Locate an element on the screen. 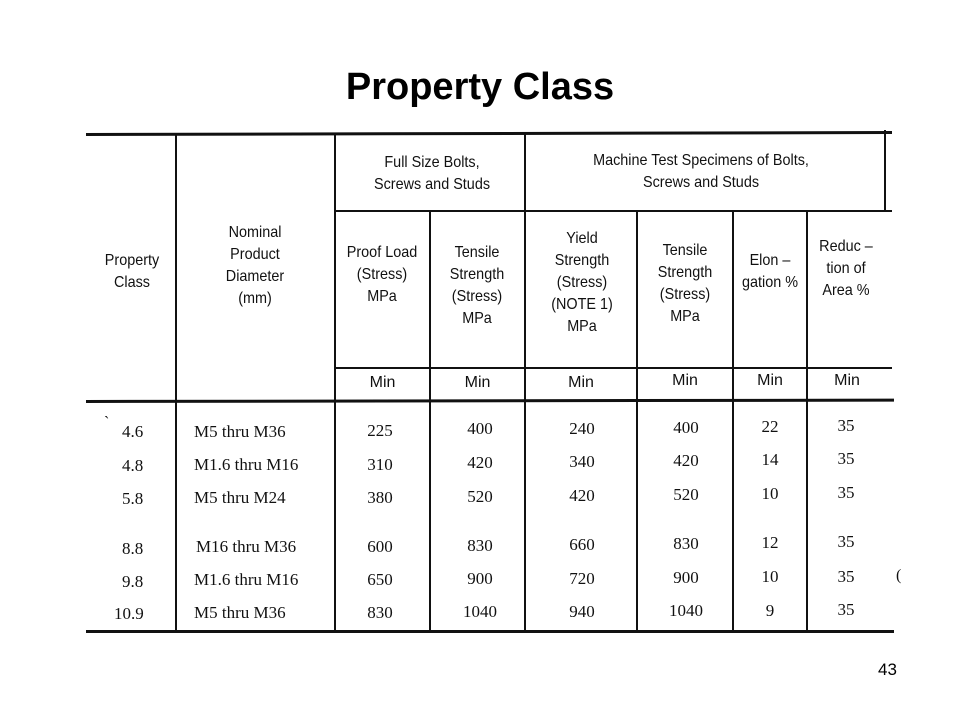  cell-tensile-strength: 420 is located at coordinates (480, 462).